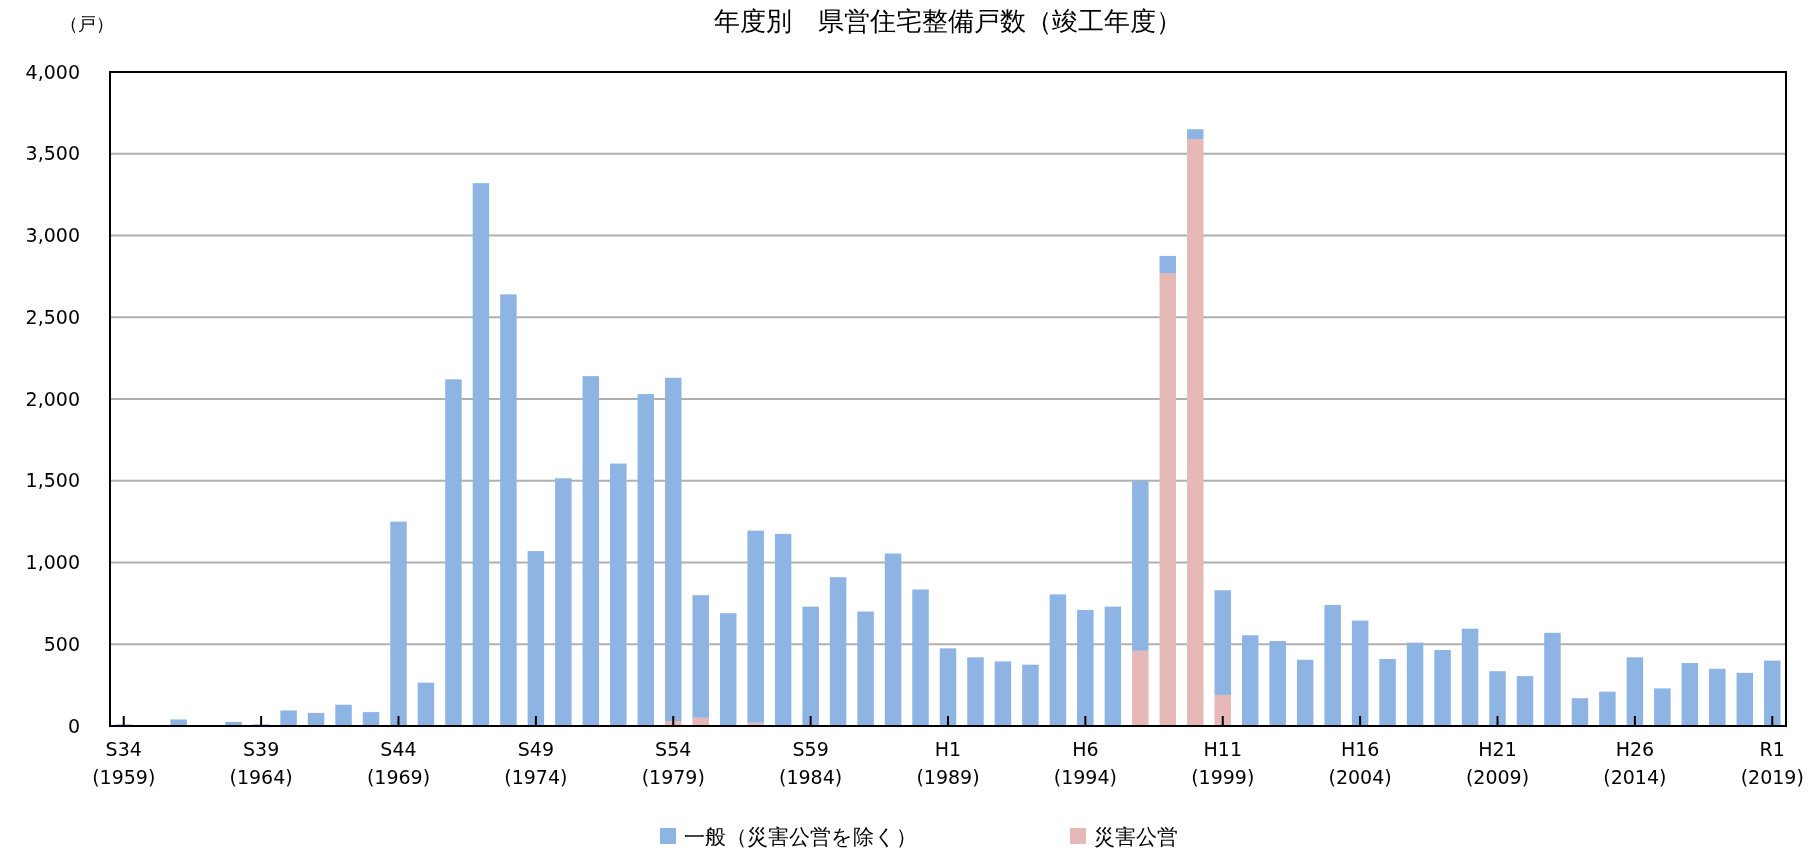  I want to click on y-tick-label: 3,000, so click(52, 235).